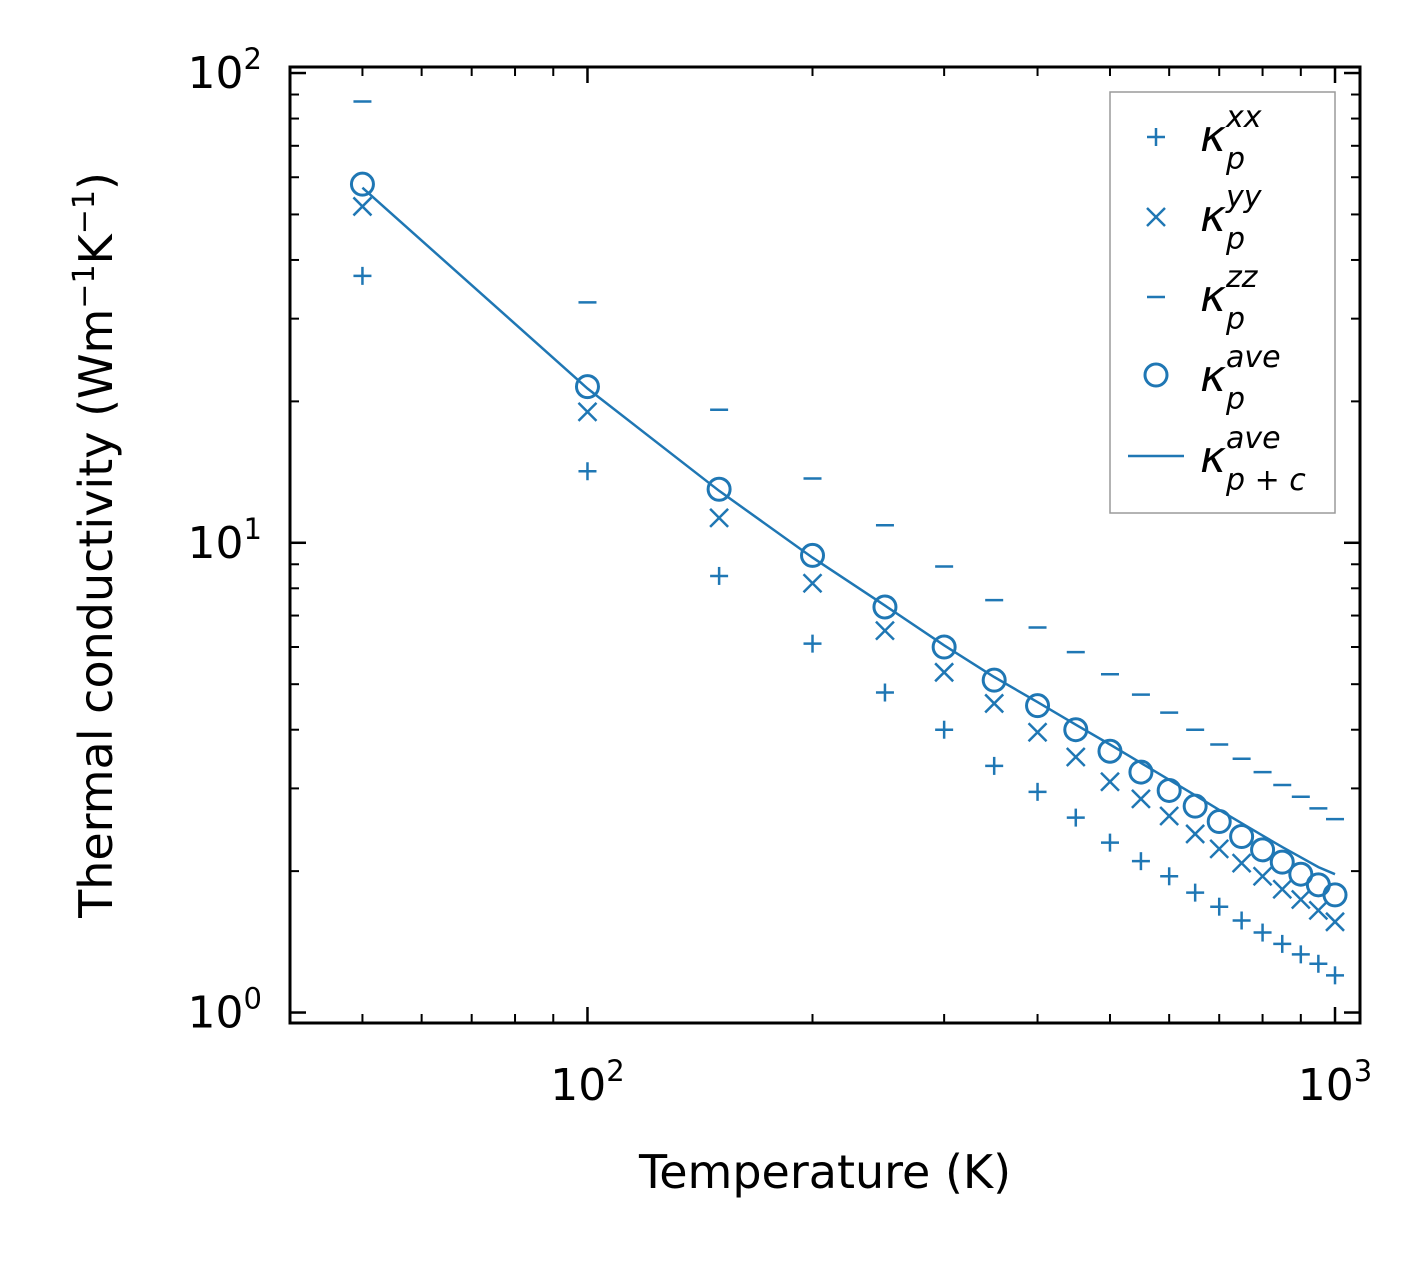 This screenshot has width=1421, height=1261. What do you see at coordinates (1253, 459) in the screenshot?
I see `legend-label-kave-pc: κave p + c` at bounding box center [1253, 459].